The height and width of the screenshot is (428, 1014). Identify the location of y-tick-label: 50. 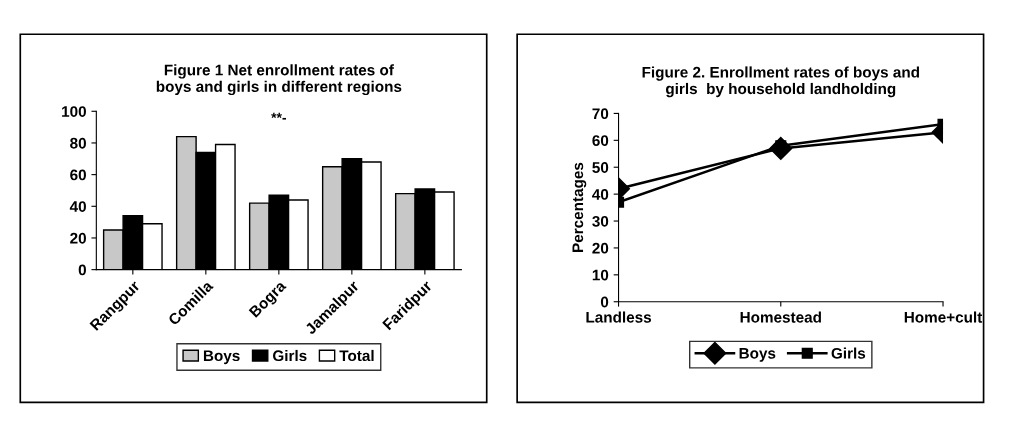
(600, 167).